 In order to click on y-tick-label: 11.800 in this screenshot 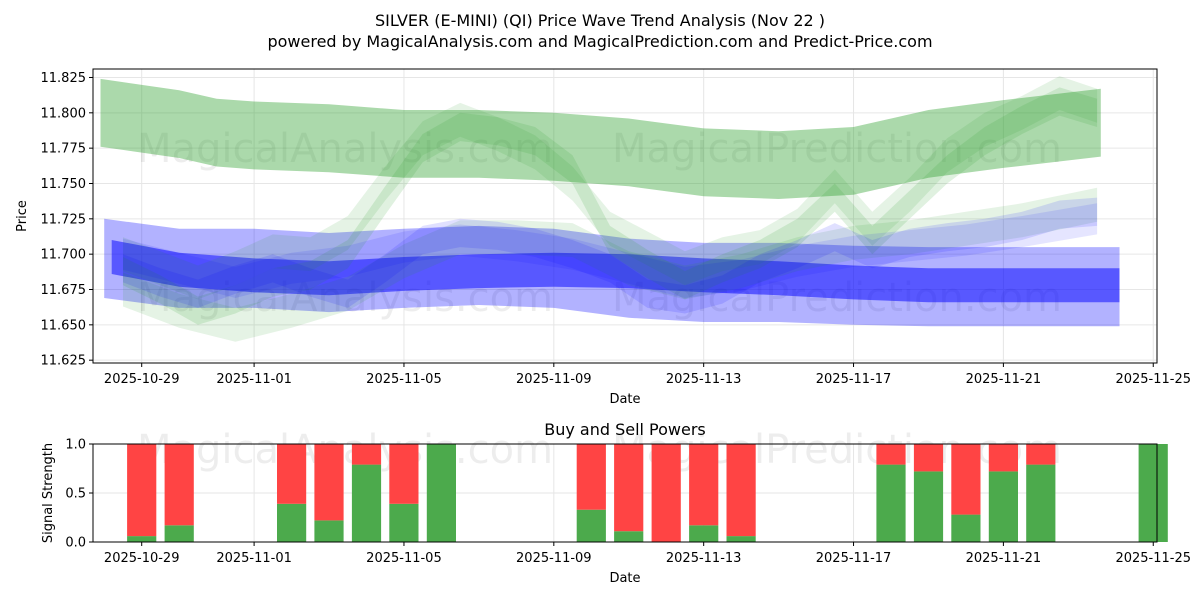, I will do `click(64, 113)`.